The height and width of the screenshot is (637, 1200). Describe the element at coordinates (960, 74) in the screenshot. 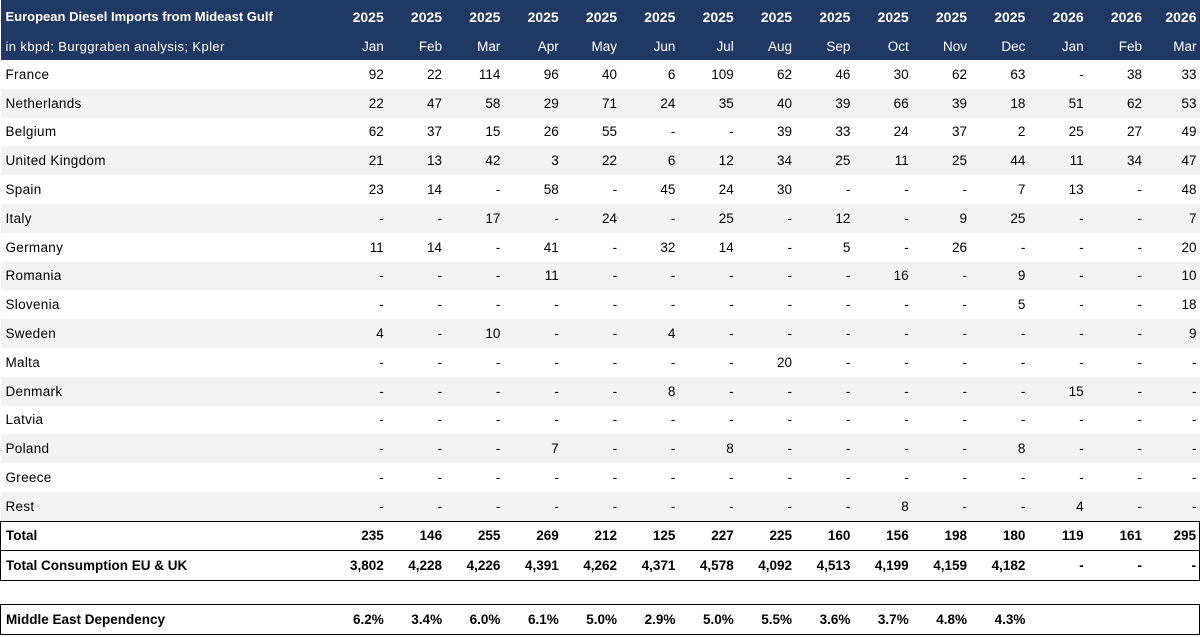

I see `country-row-value: 62` at that location.